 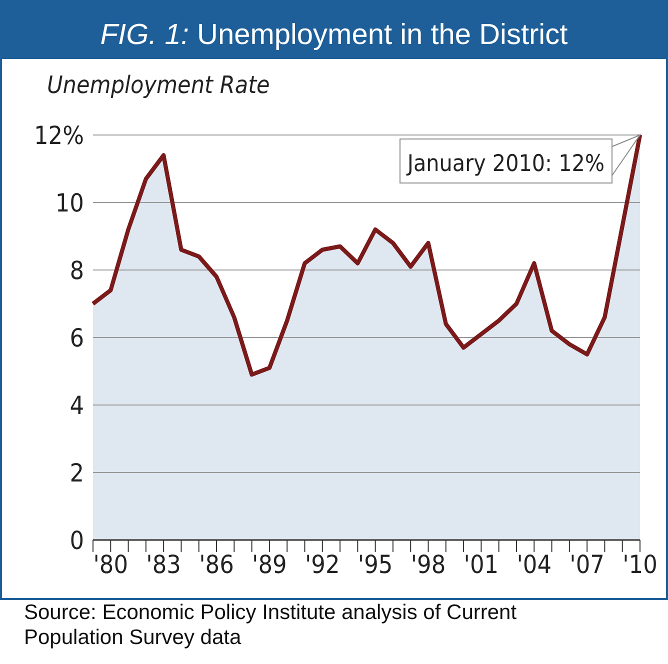 What do you see at coordinates (69, 203) in the screenshot?
I see `y-tick-label: 10` at bounding box center [69, 203].